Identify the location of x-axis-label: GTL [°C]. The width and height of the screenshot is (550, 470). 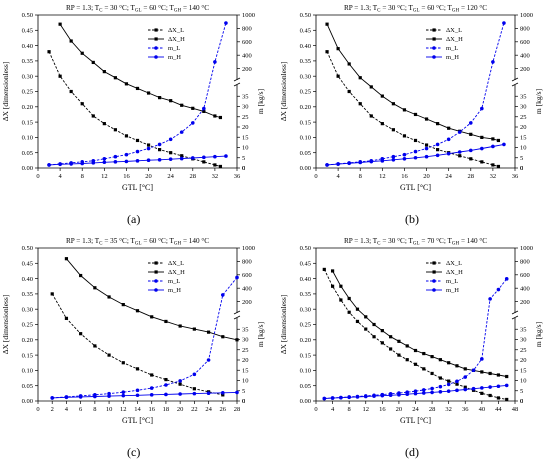
(137, 187).